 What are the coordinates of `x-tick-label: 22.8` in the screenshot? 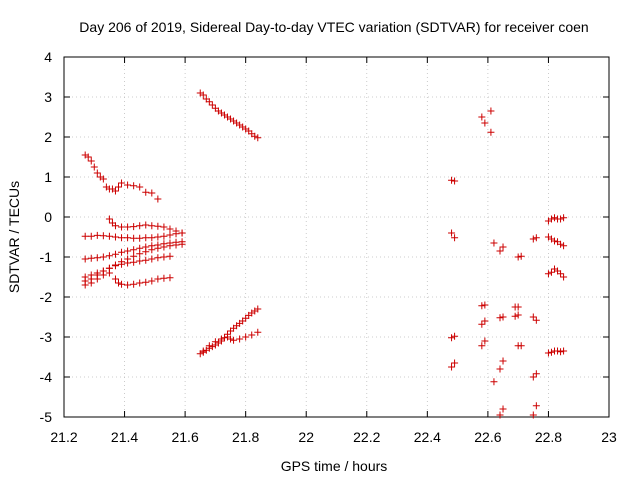 It's located at (548, 437).